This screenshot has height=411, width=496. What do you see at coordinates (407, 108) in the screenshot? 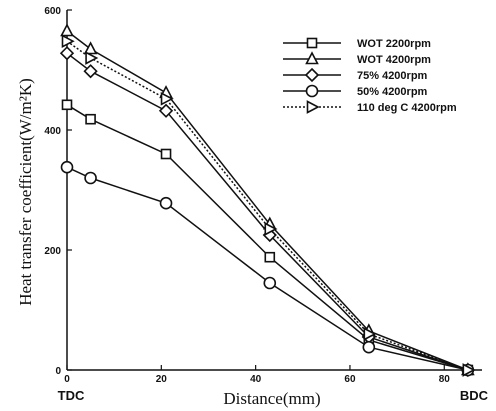
I see `legend-label: 110 deg C 4200rpm` at bounding box center [407, 108].